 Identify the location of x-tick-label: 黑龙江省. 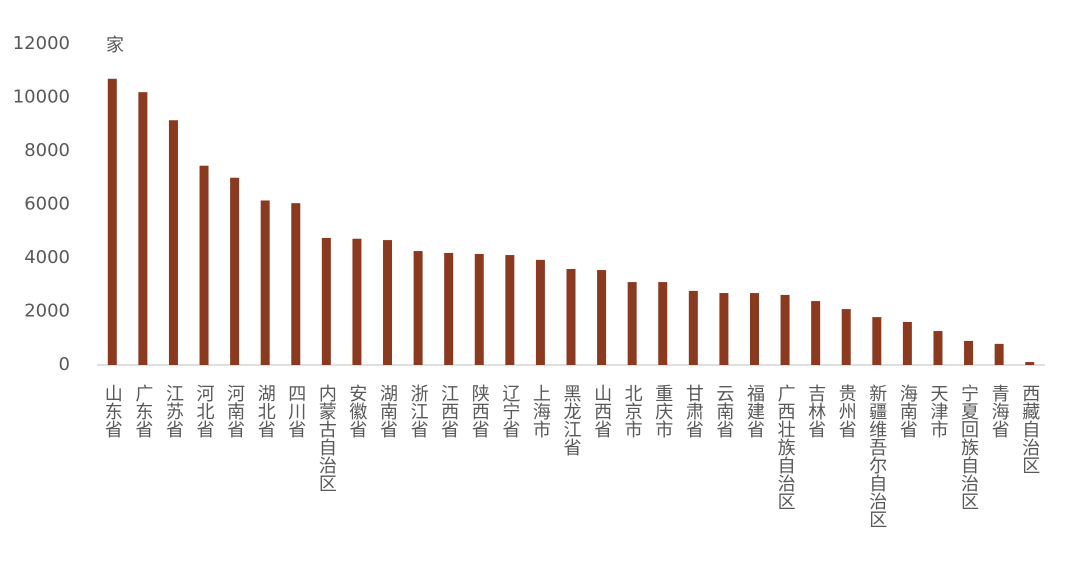
(571, 420).